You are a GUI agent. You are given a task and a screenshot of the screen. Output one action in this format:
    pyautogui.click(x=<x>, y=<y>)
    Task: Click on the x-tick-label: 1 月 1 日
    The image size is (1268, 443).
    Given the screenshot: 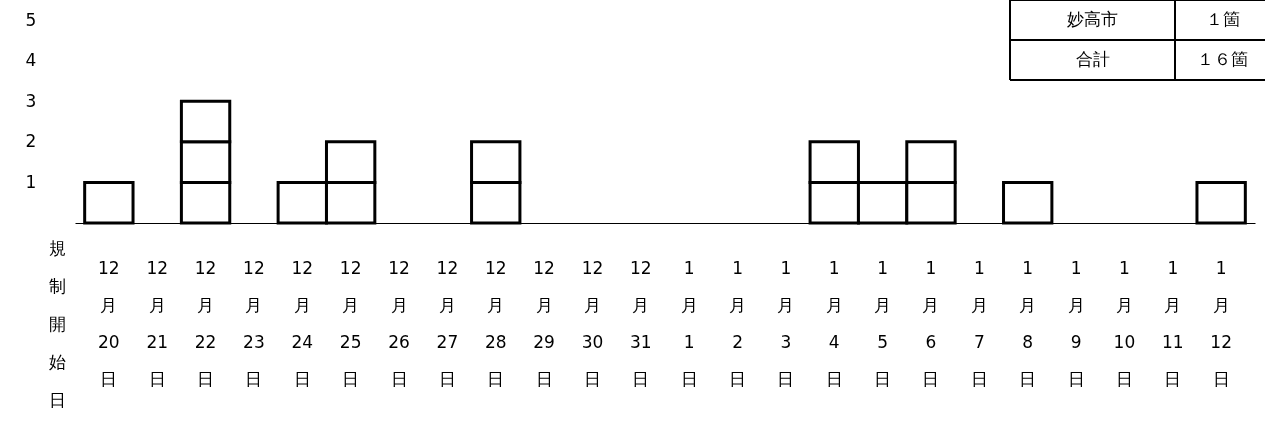 What is the action you would take?
    pyautogui.click(x=689, y=323)
    